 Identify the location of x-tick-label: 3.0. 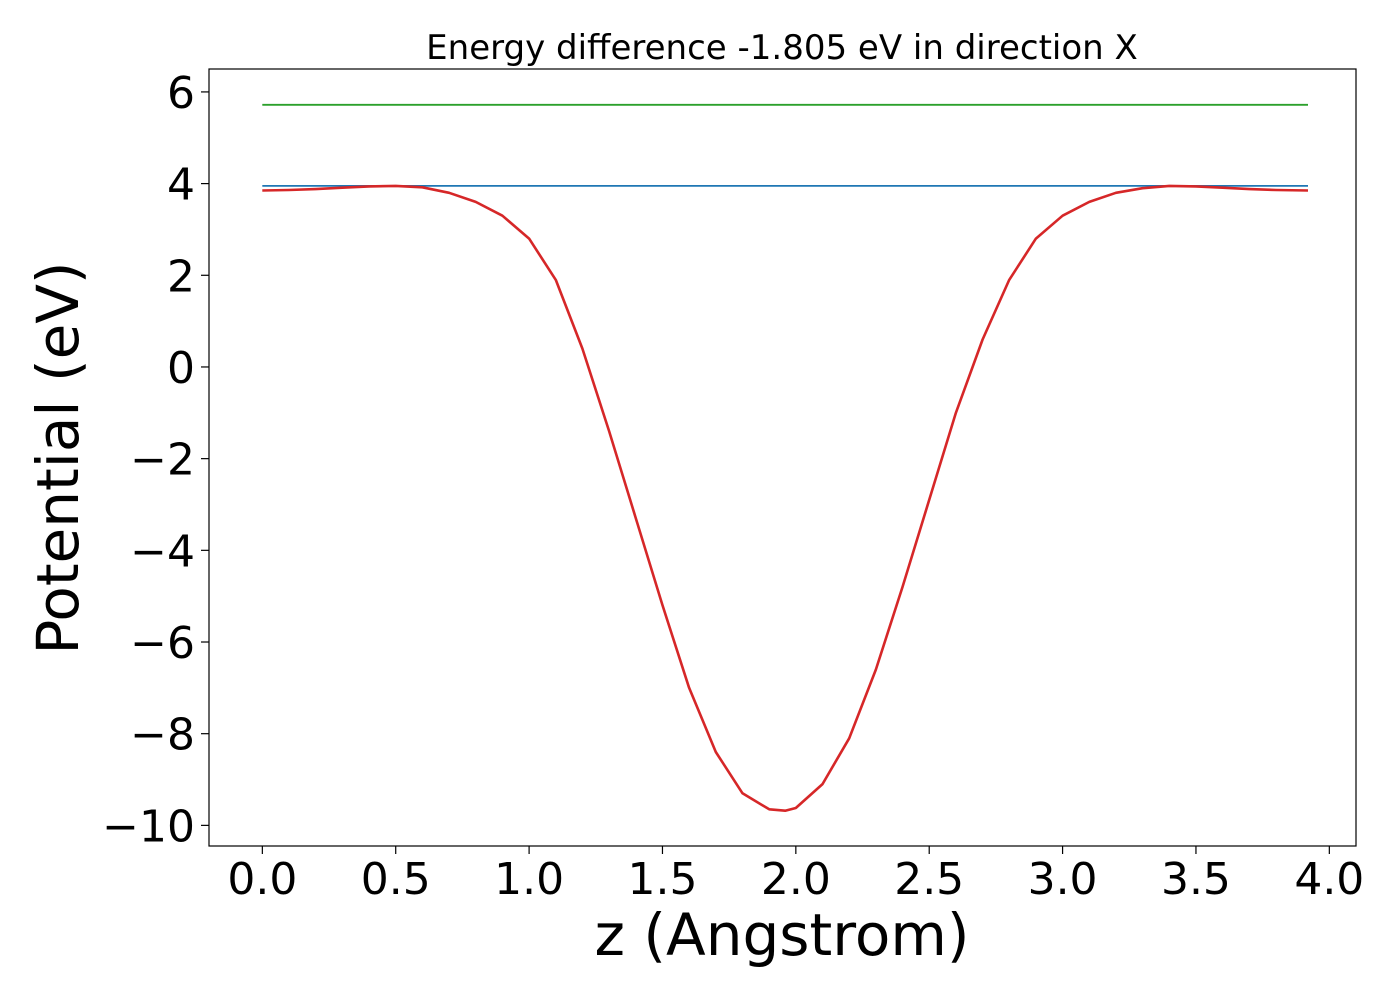
(1063, 879).